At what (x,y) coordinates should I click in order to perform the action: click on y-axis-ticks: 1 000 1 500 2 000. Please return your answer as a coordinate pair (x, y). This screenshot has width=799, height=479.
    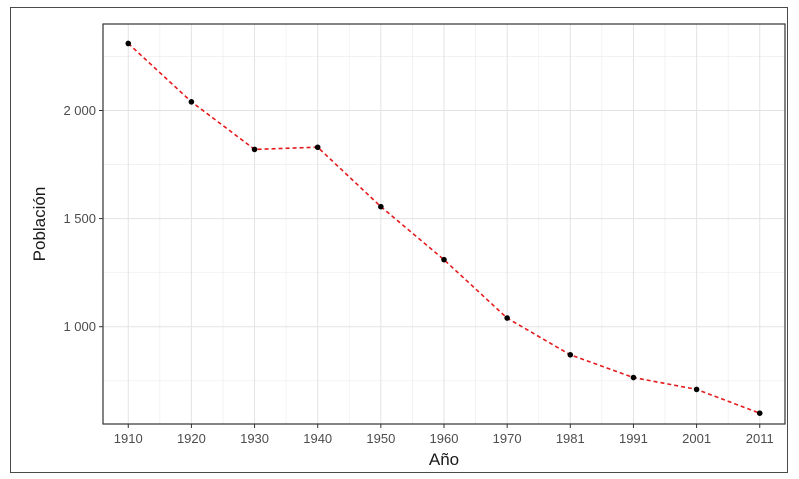
    Looking at the image, I should click on (83, 218).